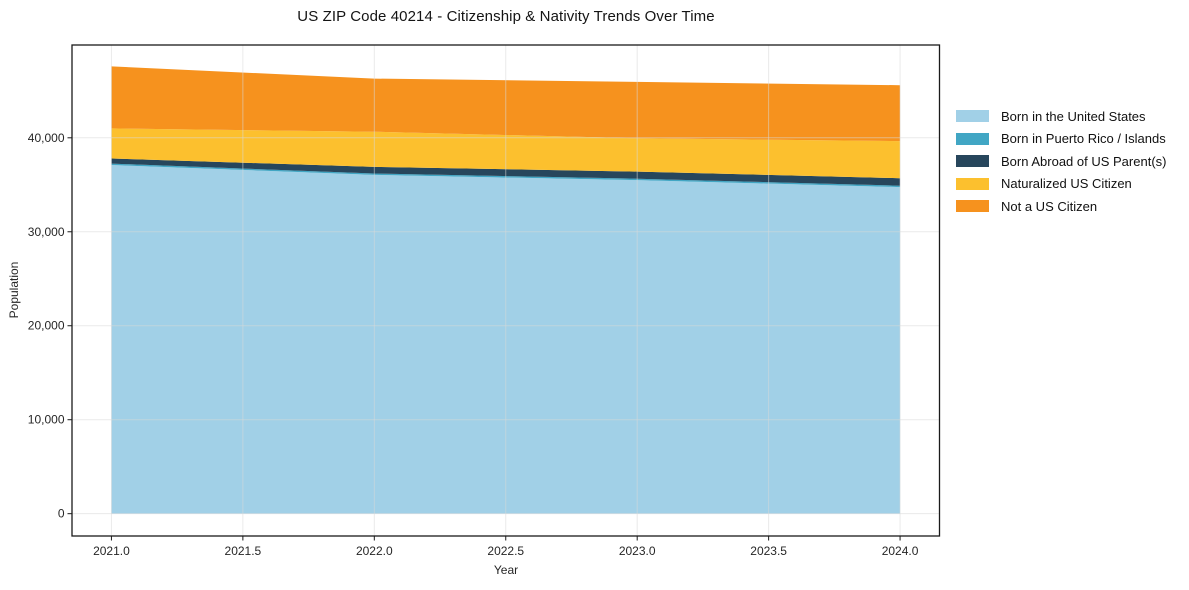 Image resolution: width=1189 pixels, height=590 pixels. What do you see at coordinates (506, 570) in the screenshot?
I see `x-axis-label: Year` at bounding box center [506, 570].